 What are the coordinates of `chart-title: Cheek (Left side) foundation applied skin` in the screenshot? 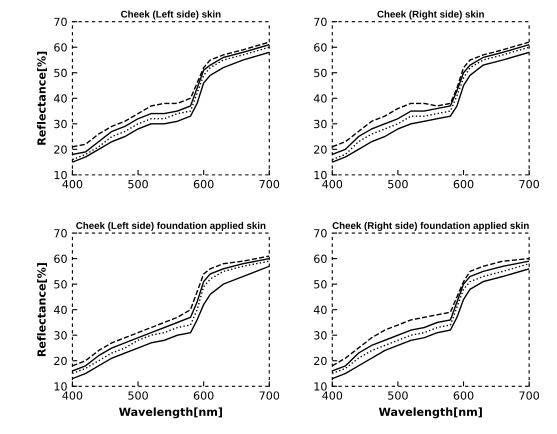 It's located at (171, 226).